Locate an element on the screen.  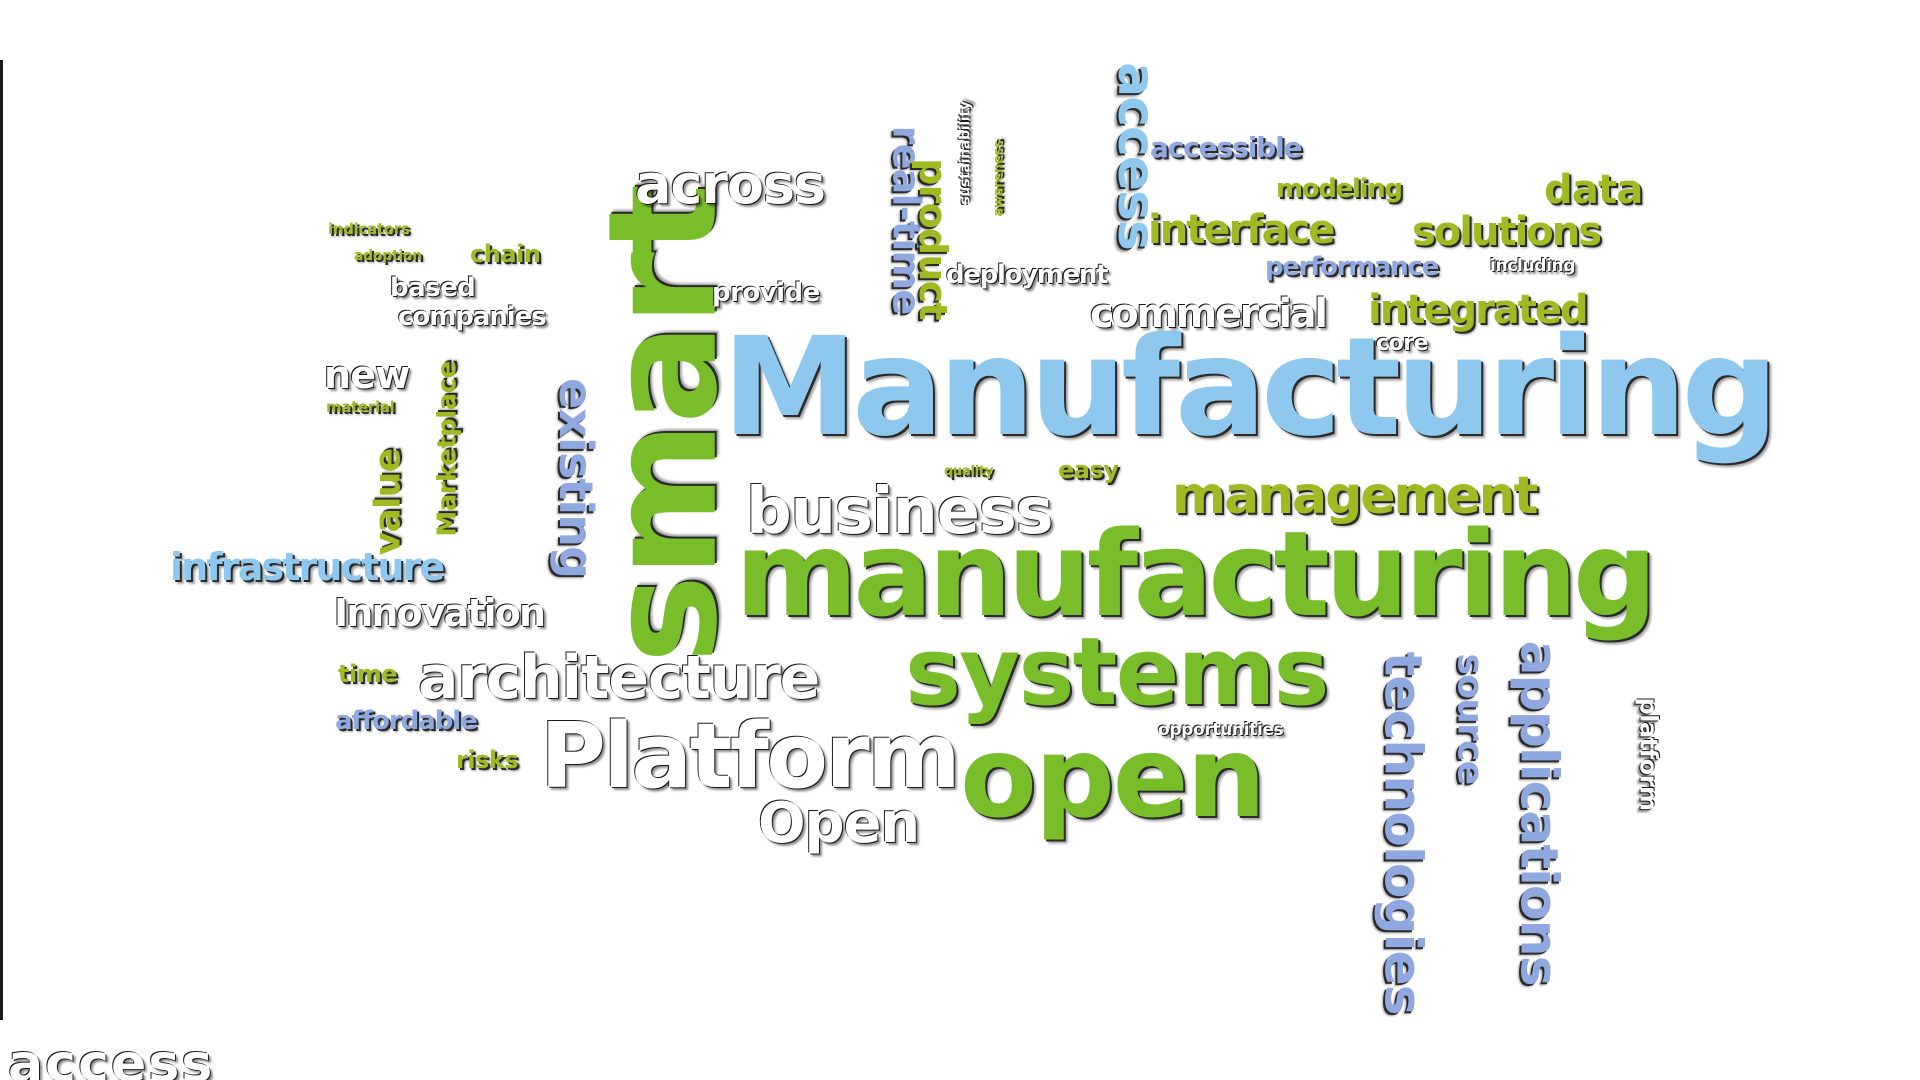
word-interface: interface is located at coordinates (1241, 230).